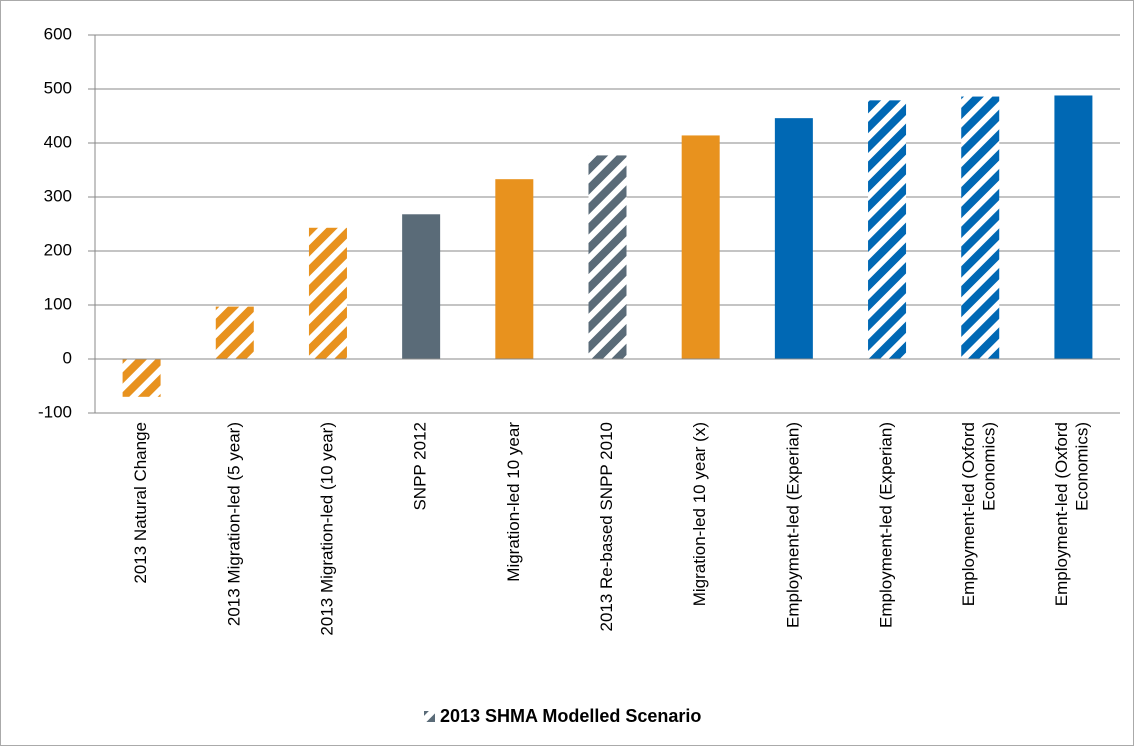 The height and width of the screenshot is (751, 1134). Describe the element at coordinates (699, 514) in the screenshot. I see `x-tick-label: Migration-led 10 year (x)` at that location.